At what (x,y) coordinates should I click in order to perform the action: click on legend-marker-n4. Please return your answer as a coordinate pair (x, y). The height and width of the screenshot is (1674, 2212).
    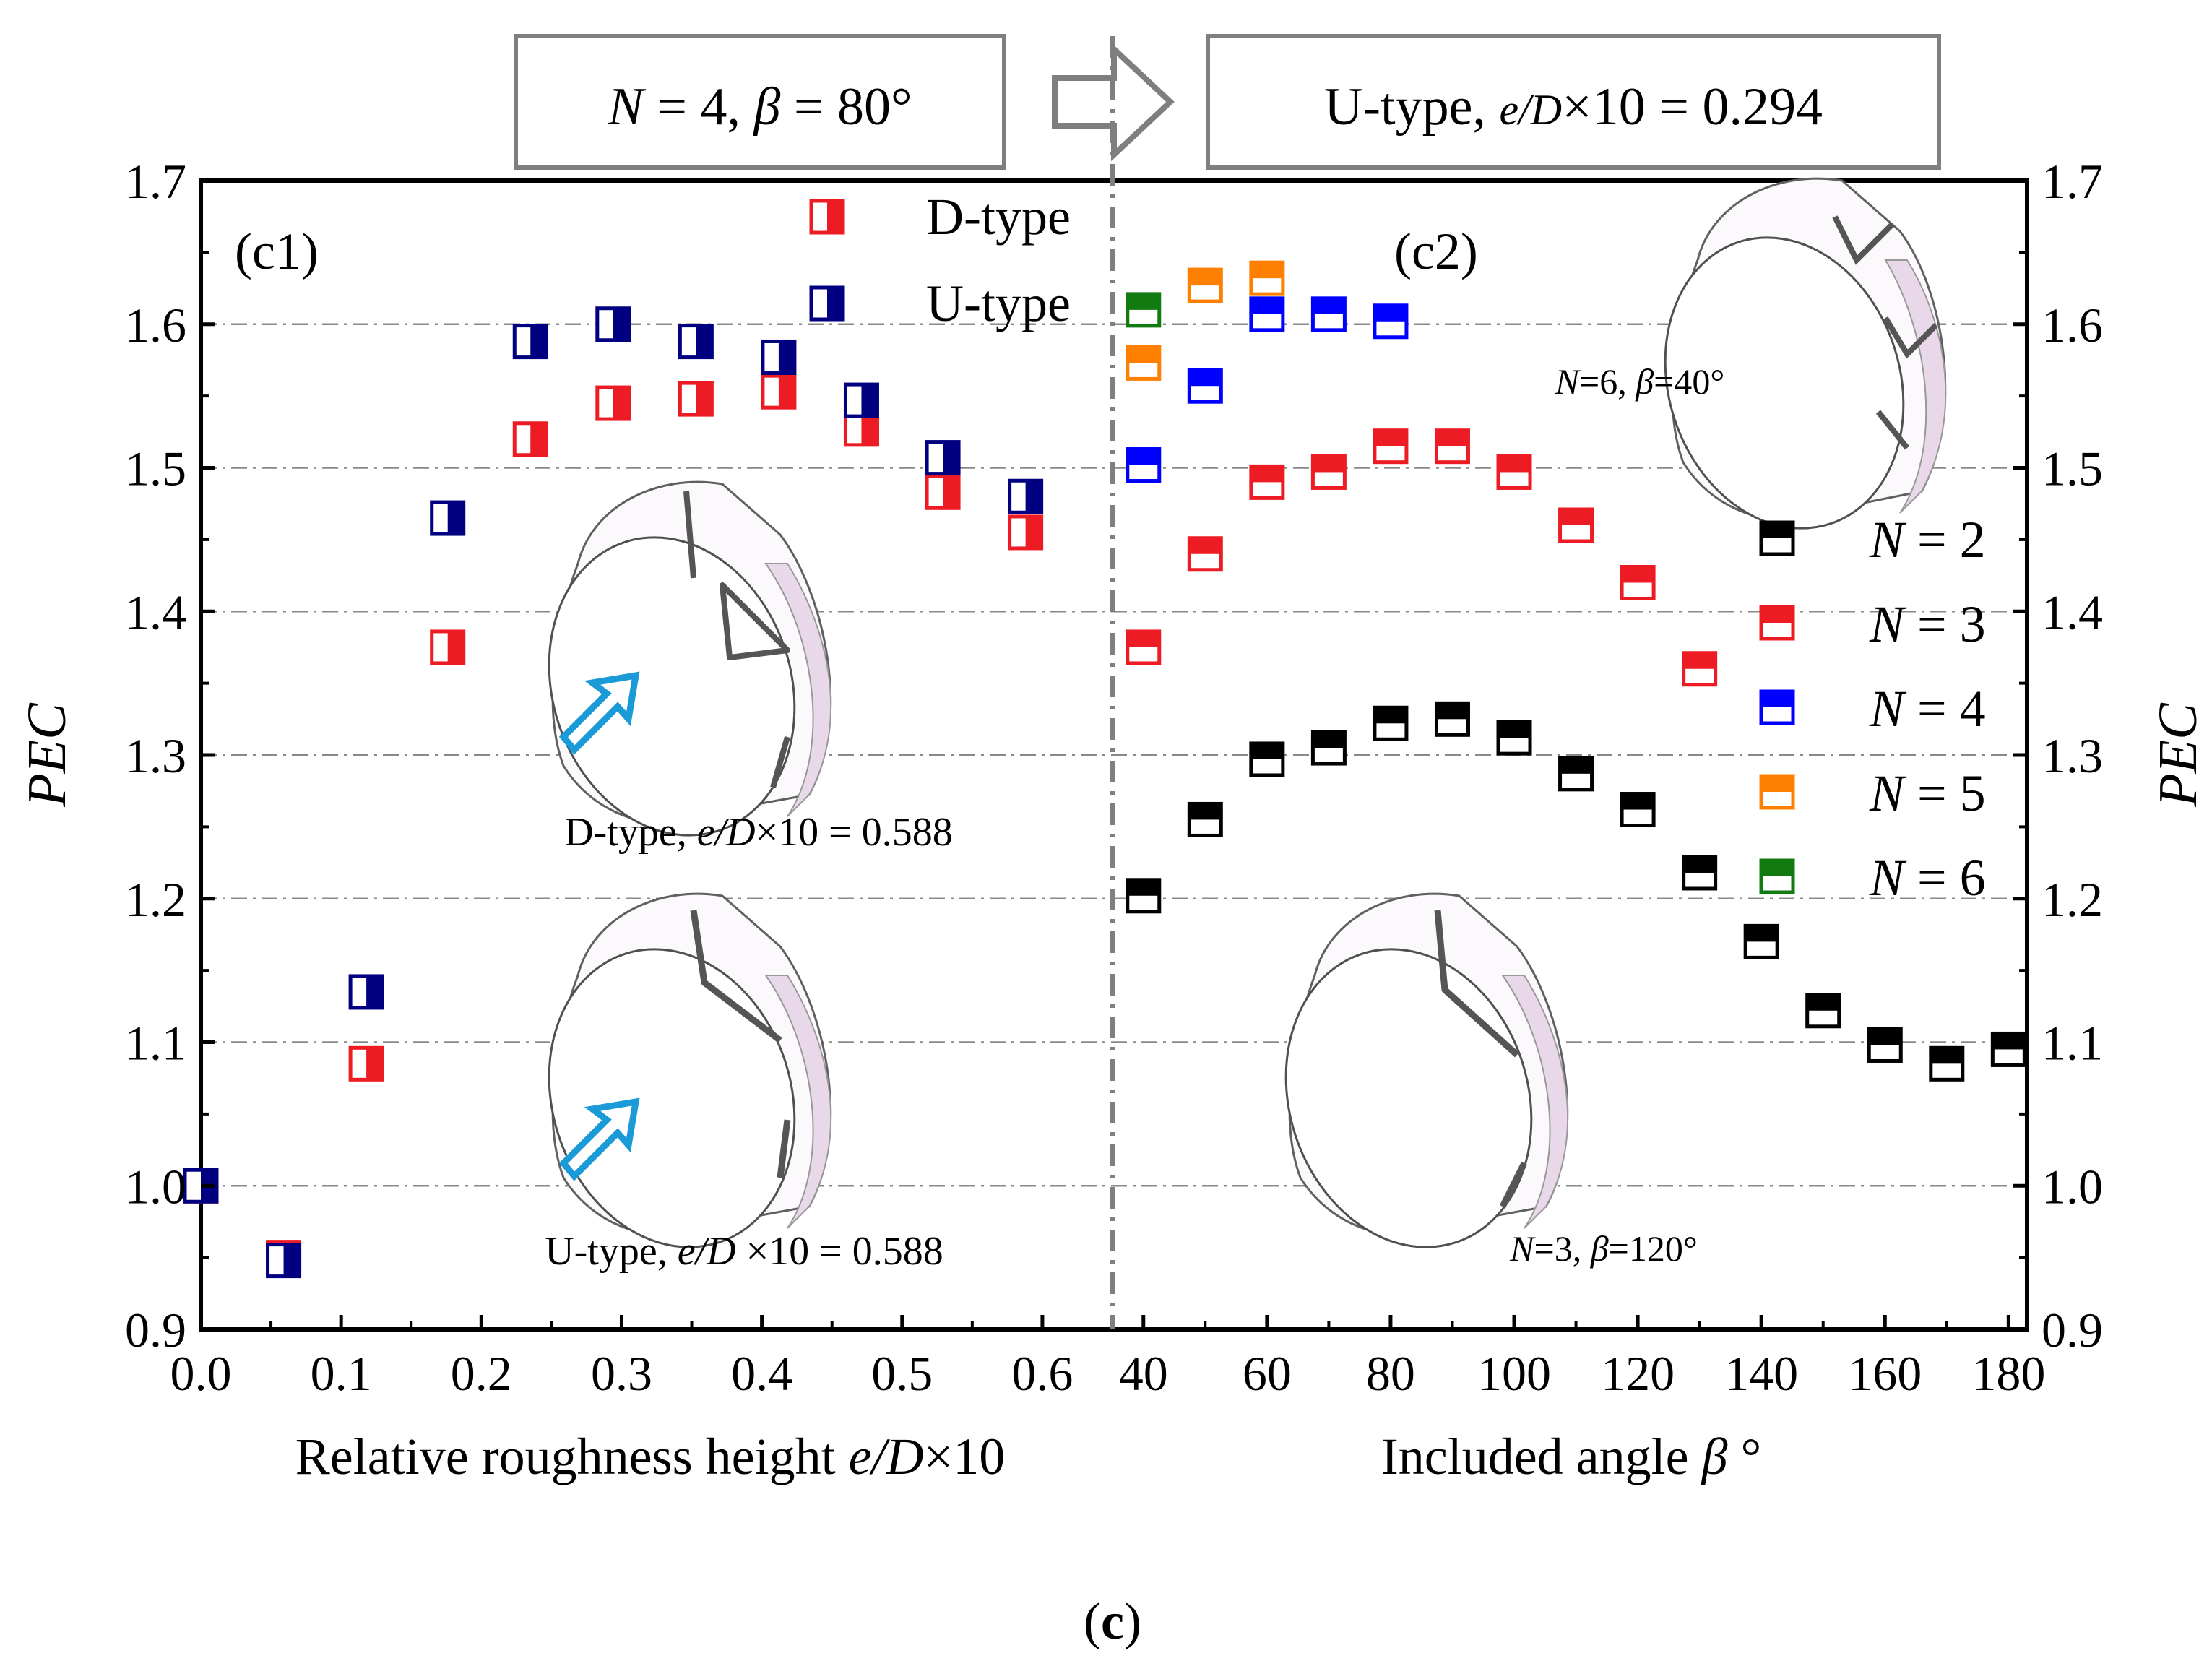
    Looking at the image, I should click on (1777, 707).